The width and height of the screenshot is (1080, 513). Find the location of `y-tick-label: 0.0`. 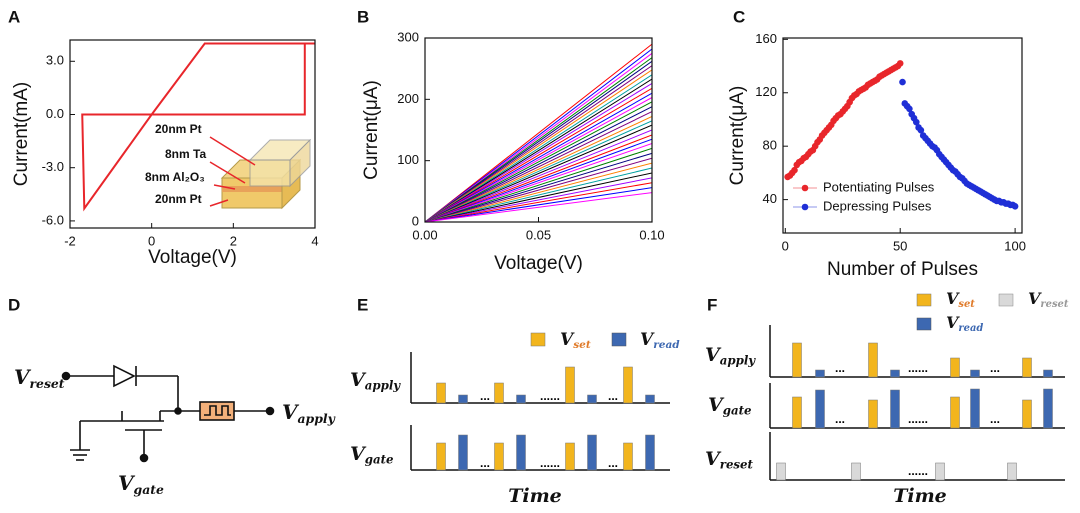

y-tick-label: 0.0 is located at coordinates (55, 113).